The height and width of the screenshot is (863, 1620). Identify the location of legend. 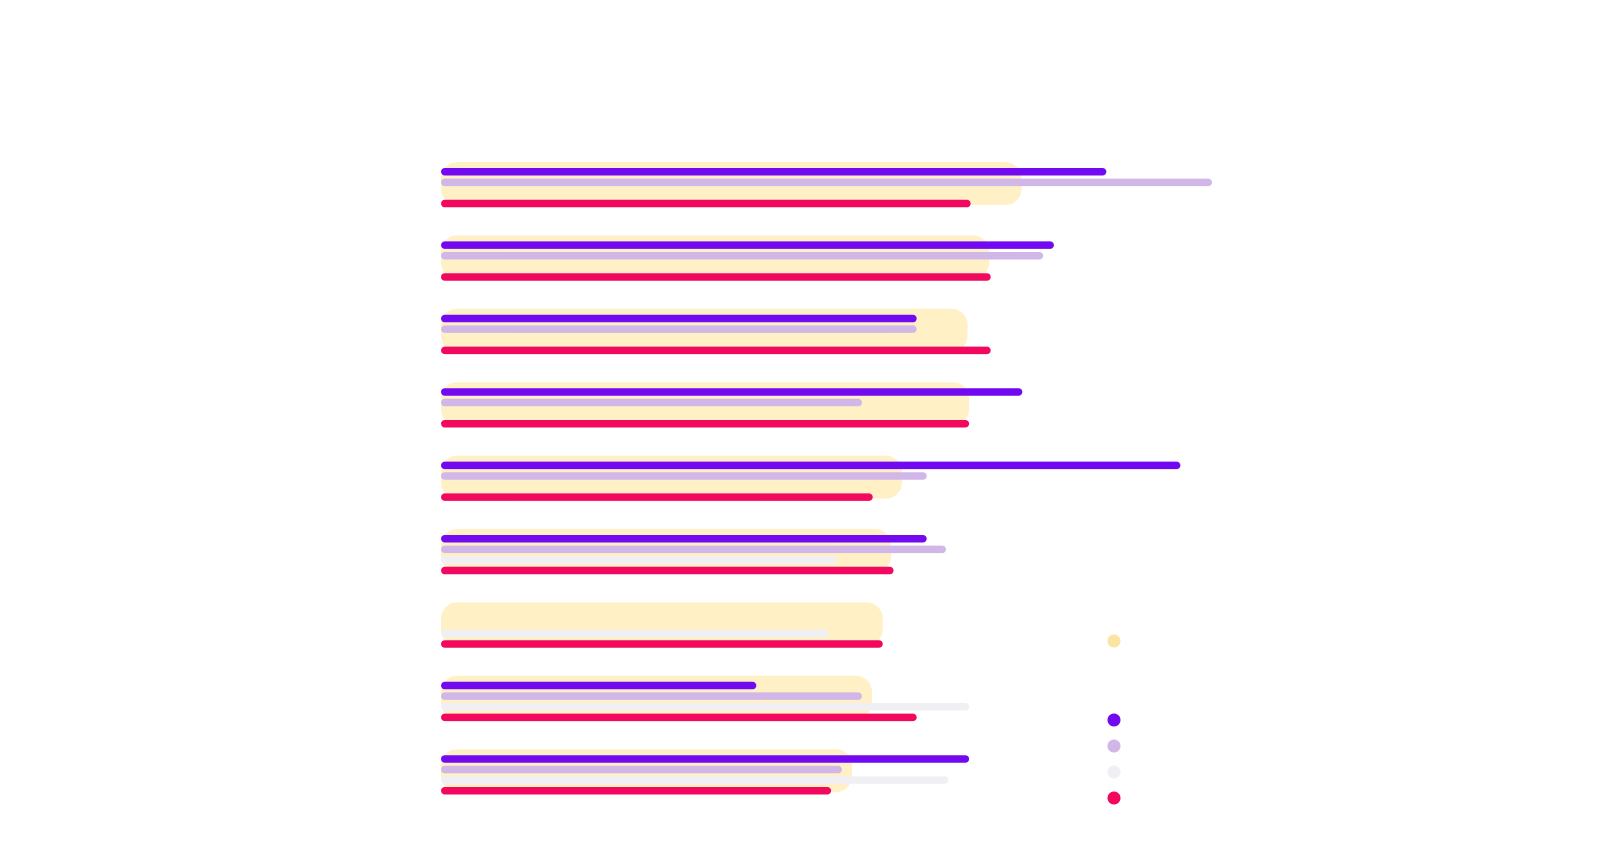
(1114, 719).